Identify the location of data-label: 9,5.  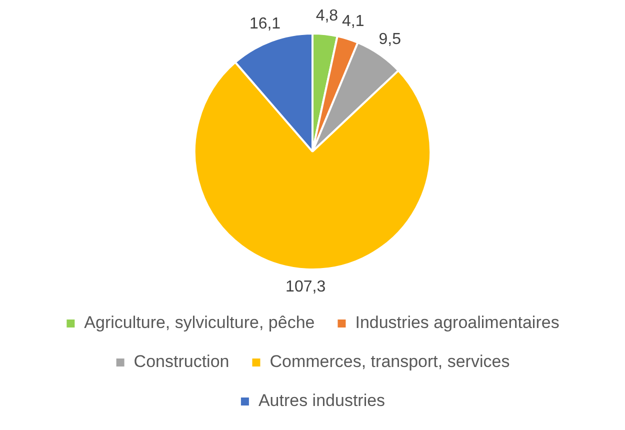
(390, 39).